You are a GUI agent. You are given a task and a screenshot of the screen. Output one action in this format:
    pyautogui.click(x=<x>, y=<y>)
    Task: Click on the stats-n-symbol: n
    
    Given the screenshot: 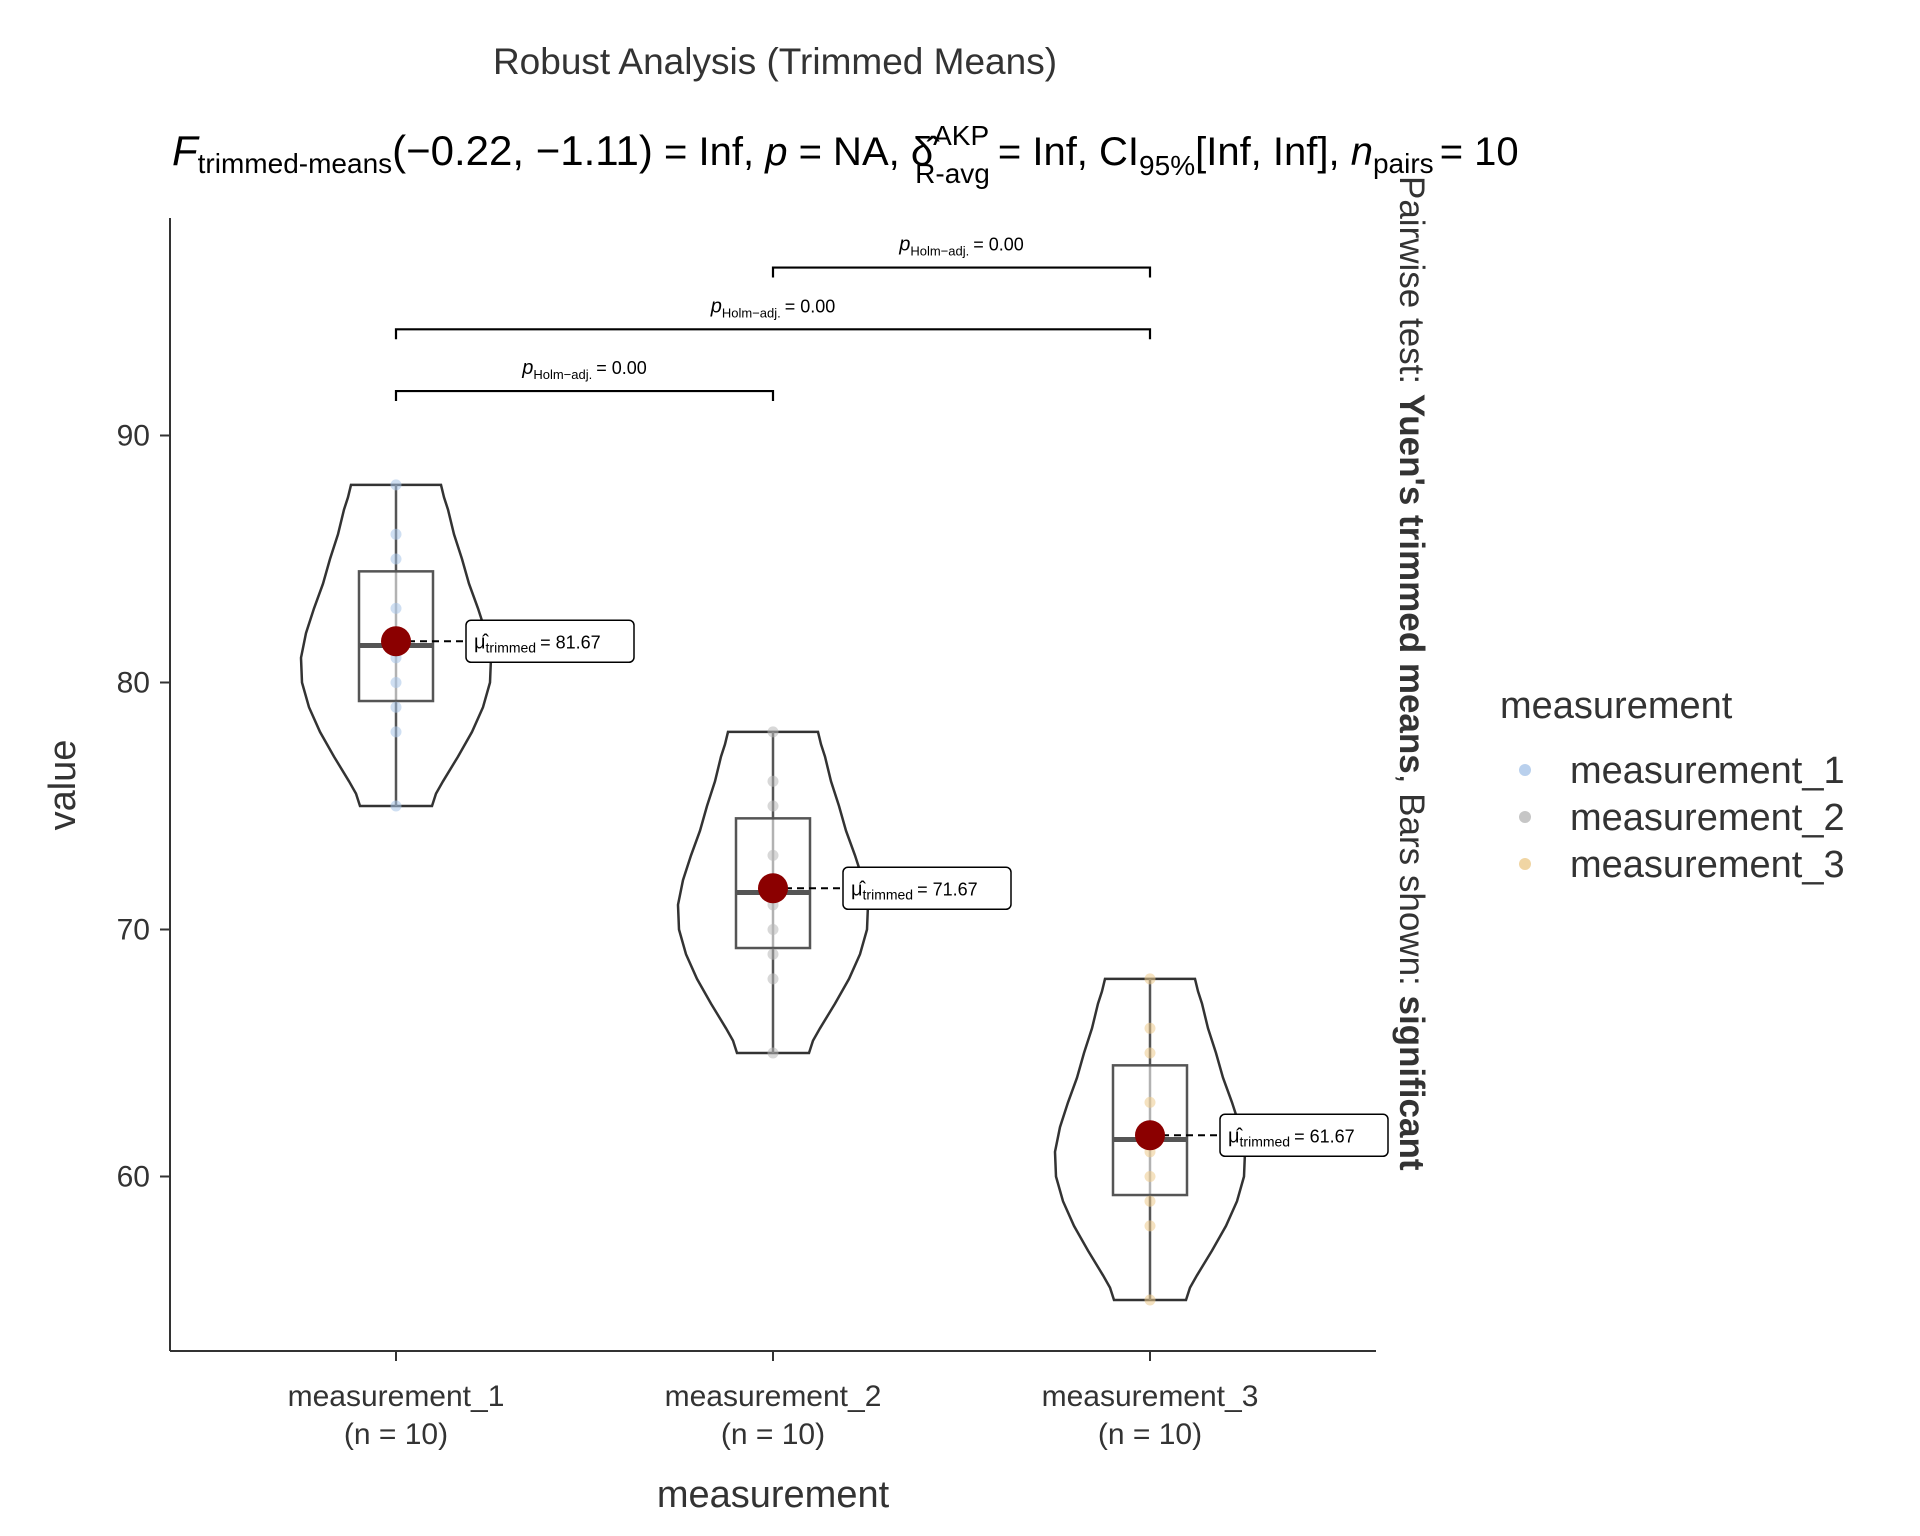 What is the action you would take?
    pyautogui.click(x=1362, y=152)
    